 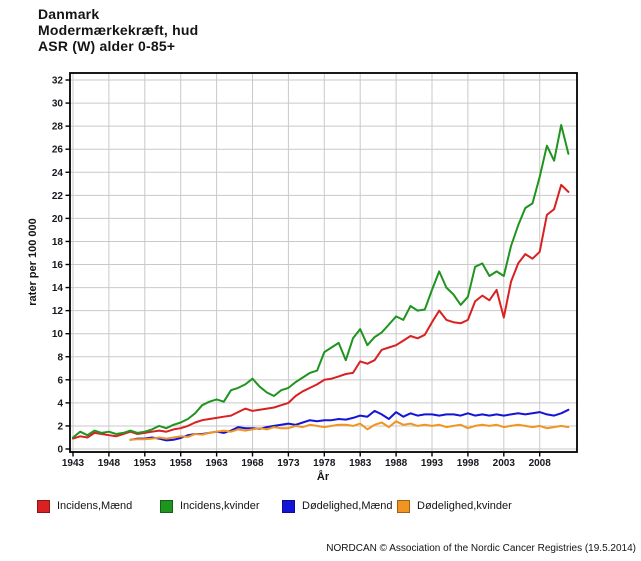 What do you see at coordinates (58, 288) in the screenshot?
I see `svg-text: 14` at bounding box center [58, 288].